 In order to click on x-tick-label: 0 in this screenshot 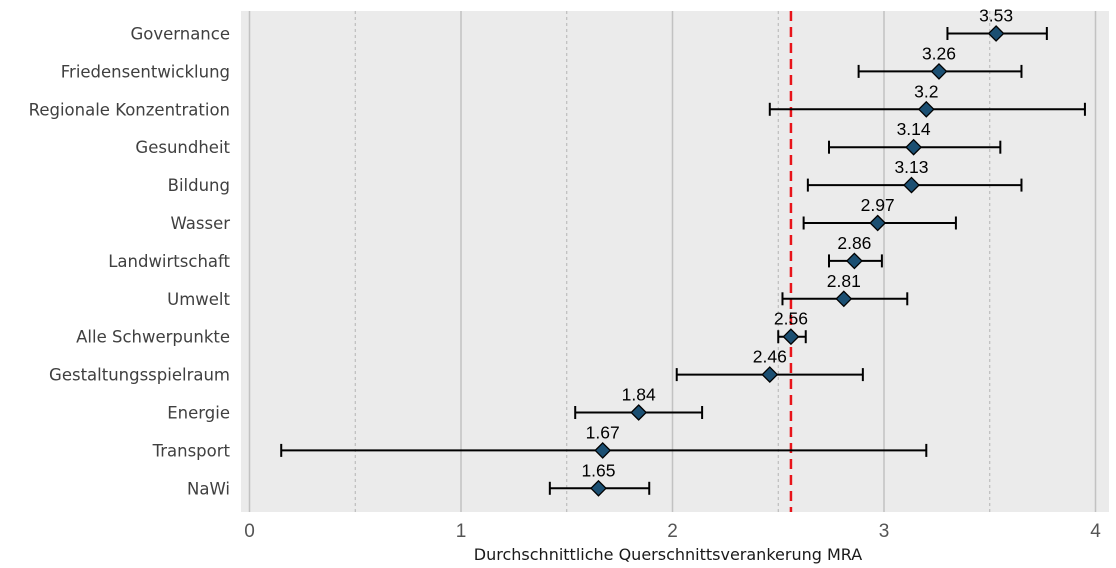, I will do `click(249, 531)`.